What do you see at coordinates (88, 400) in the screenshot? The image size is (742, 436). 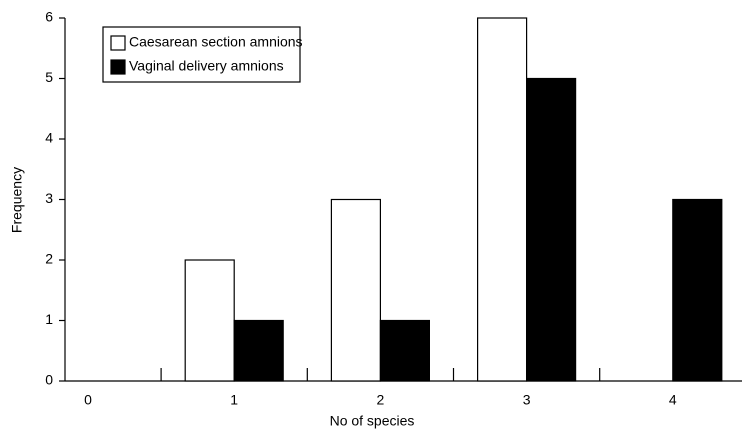 I see `x-tick-label: 0` at bounding box center [88, 400].